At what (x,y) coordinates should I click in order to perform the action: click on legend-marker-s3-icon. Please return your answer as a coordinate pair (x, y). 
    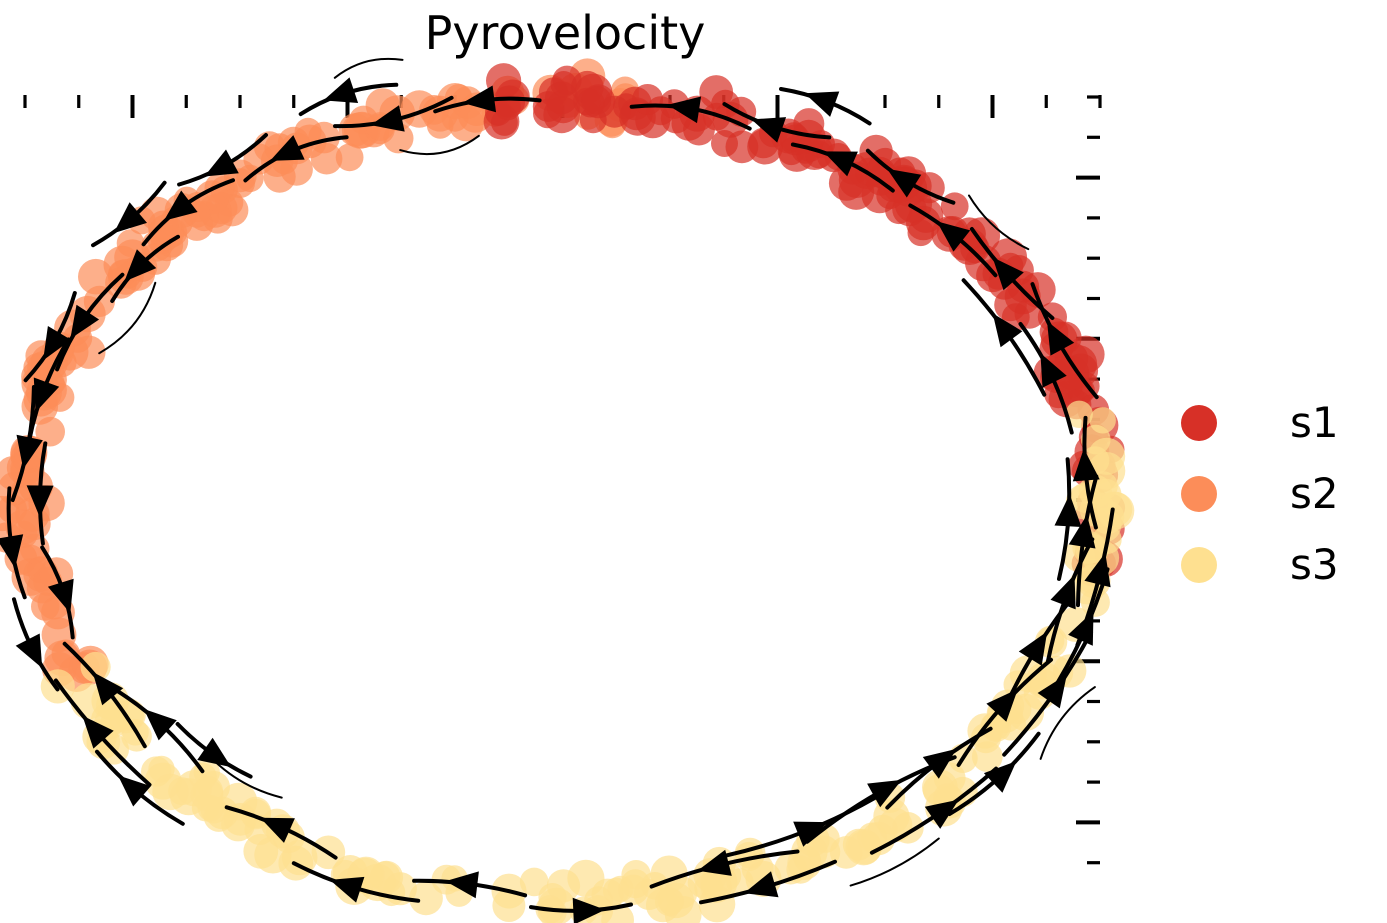
    Looking at the image, I should click on (1199, 565).